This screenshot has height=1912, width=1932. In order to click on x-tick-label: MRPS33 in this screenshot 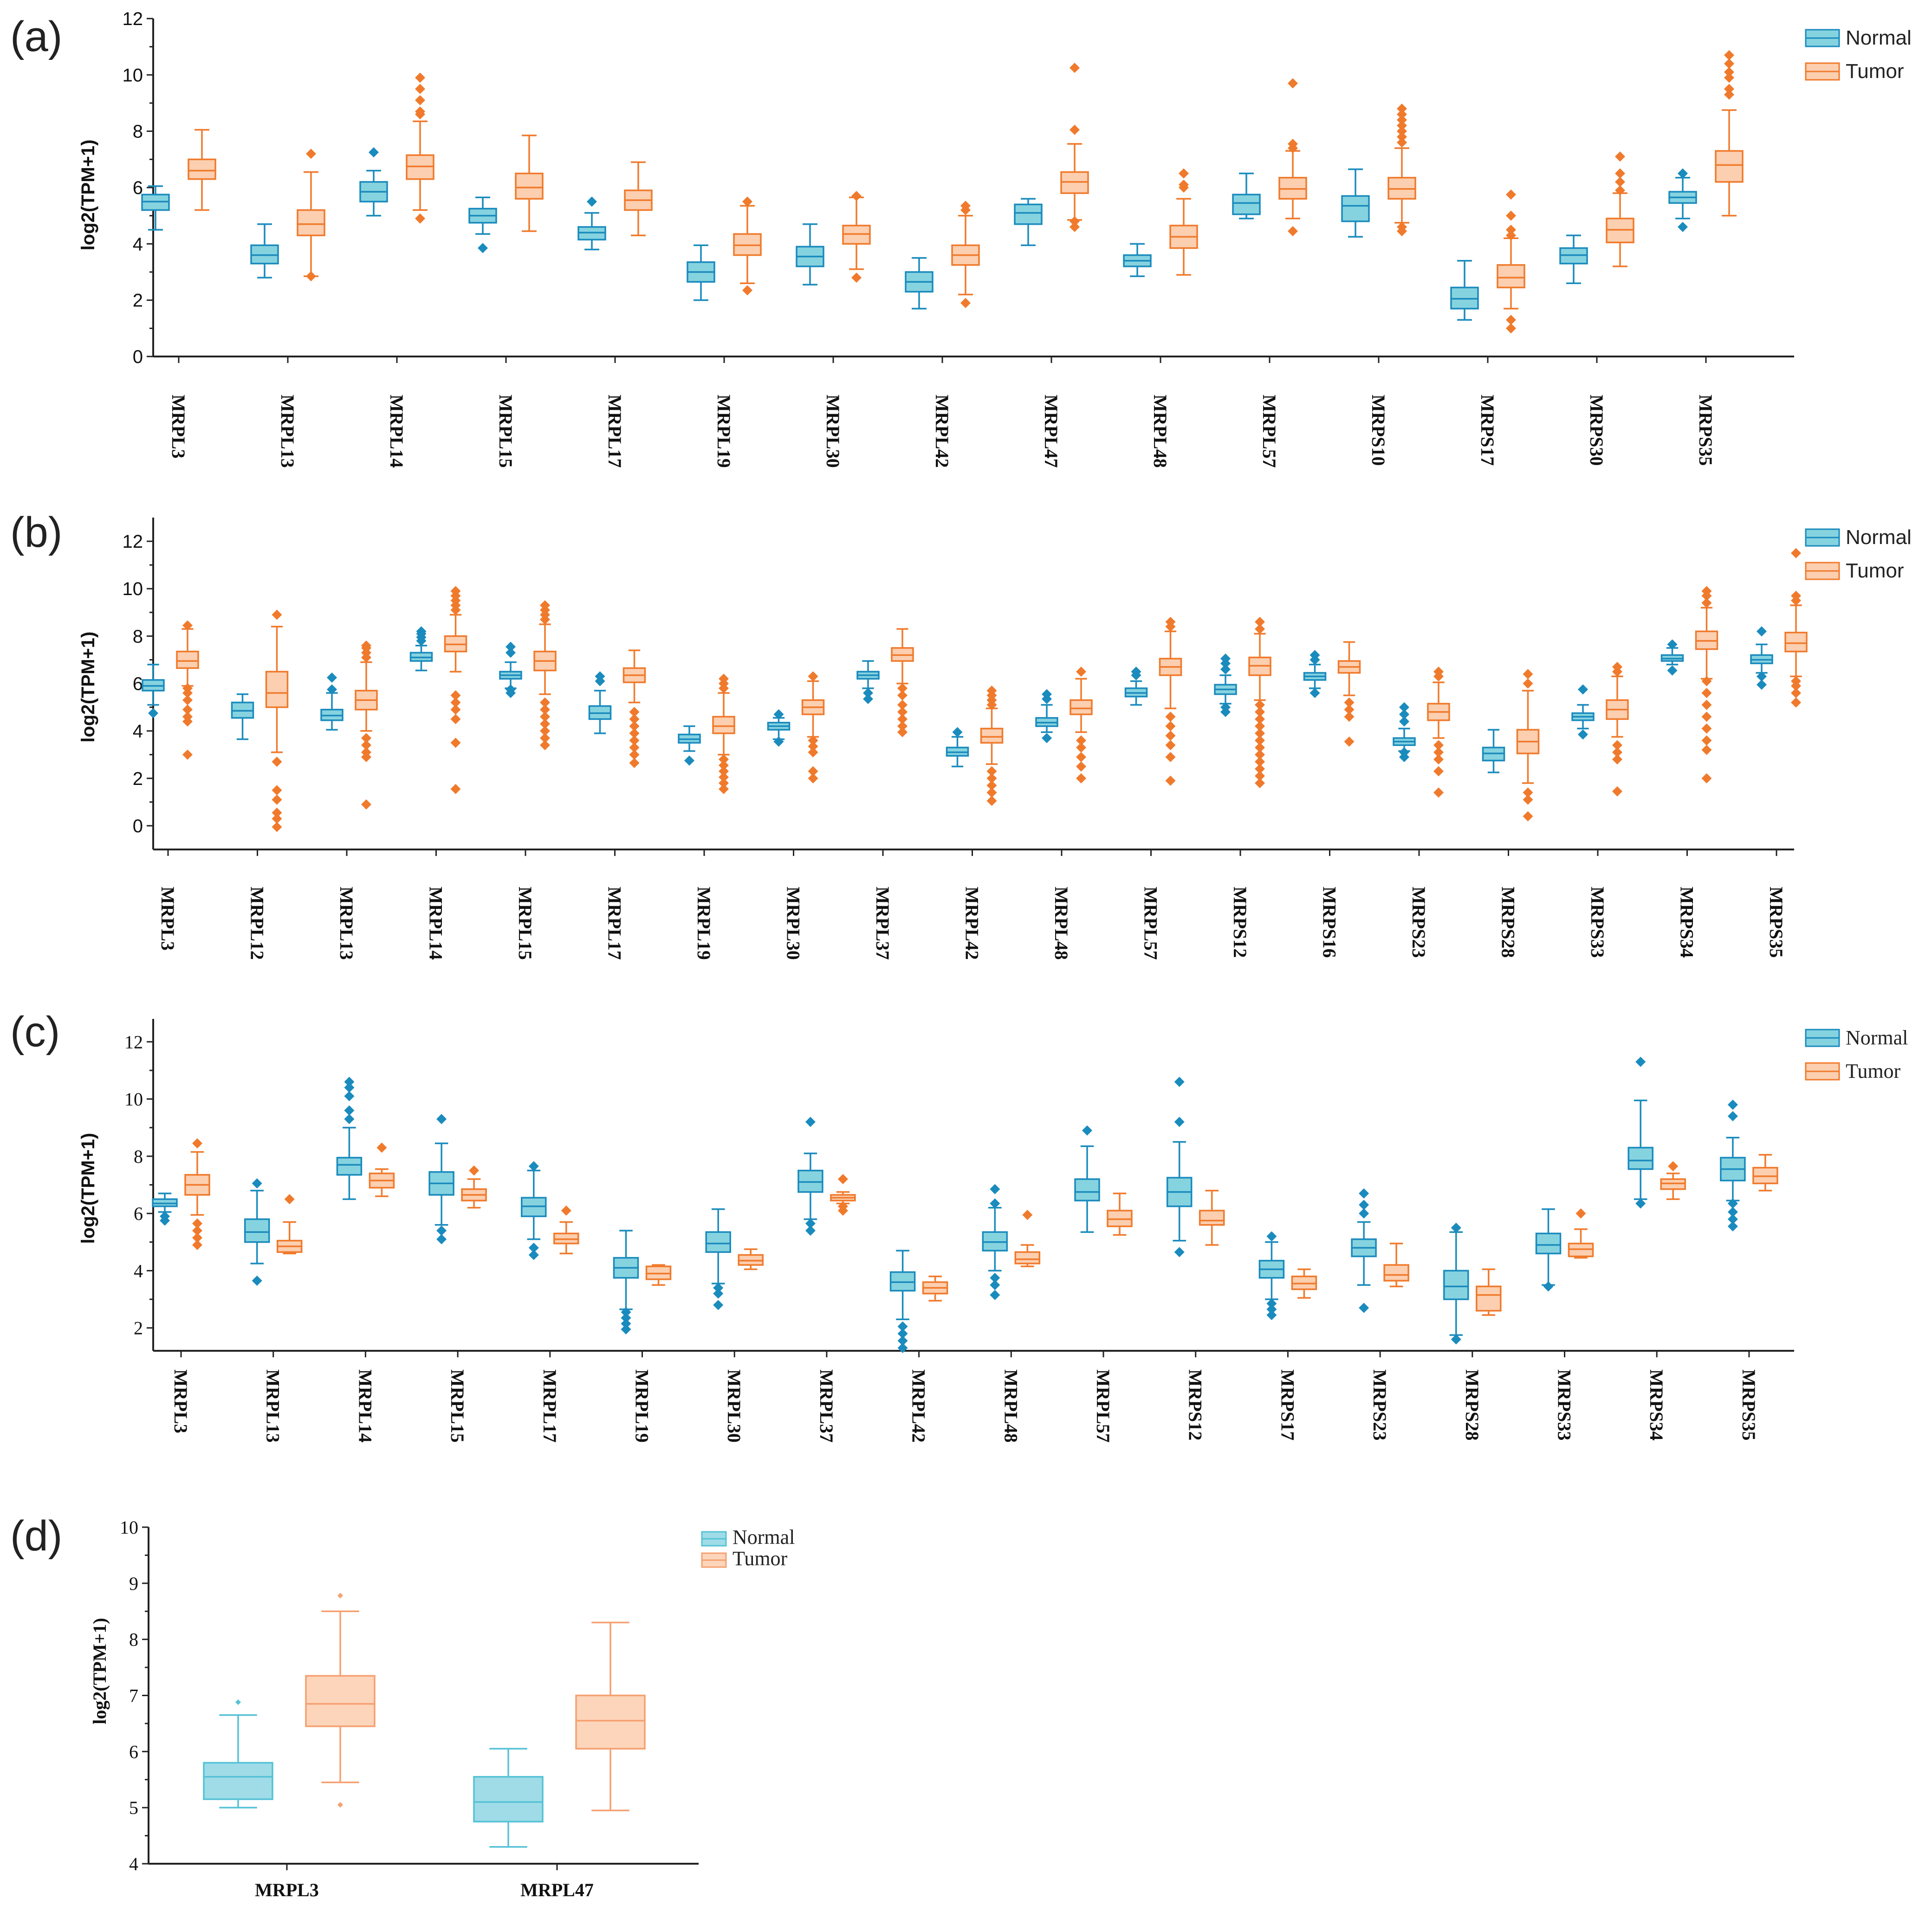, I will do `click(1597, 922)`.